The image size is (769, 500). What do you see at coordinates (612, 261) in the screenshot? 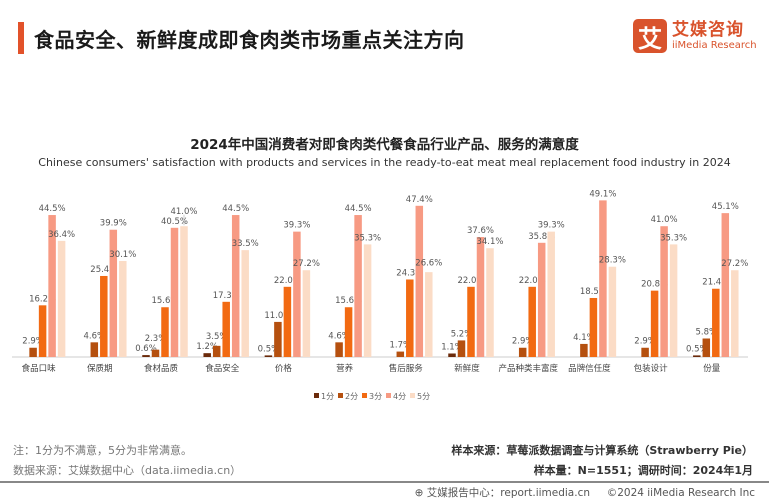
I see `data-label: 28.3%` at bounding box center [612, 261].